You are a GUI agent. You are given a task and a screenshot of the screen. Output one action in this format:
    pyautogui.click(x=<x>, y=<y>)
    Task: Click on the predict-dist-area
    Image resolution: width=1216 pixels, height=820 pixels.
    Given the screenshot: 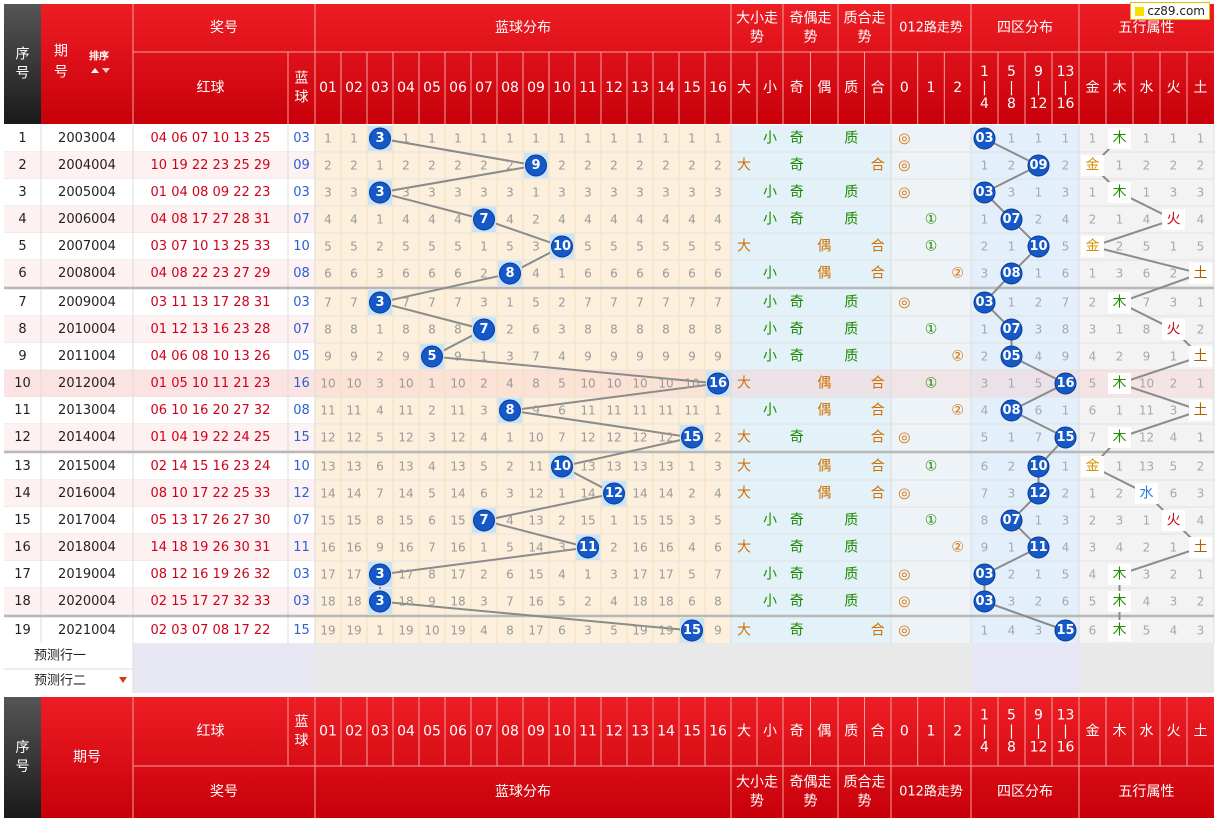 What is the action you would take?
    pyautogui.click(x=643, y=668)
    